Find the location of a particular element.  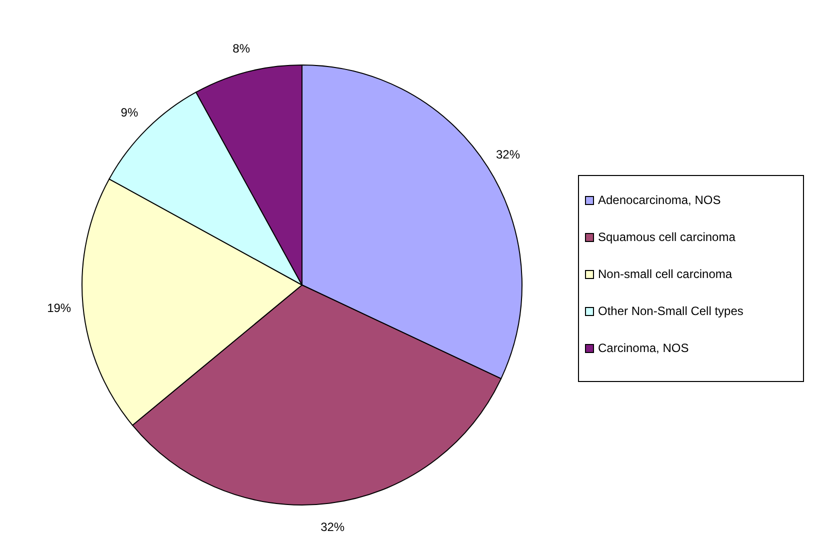

legend-label: Adenocarcinoma, NOS is located at coordinates (659, 200).